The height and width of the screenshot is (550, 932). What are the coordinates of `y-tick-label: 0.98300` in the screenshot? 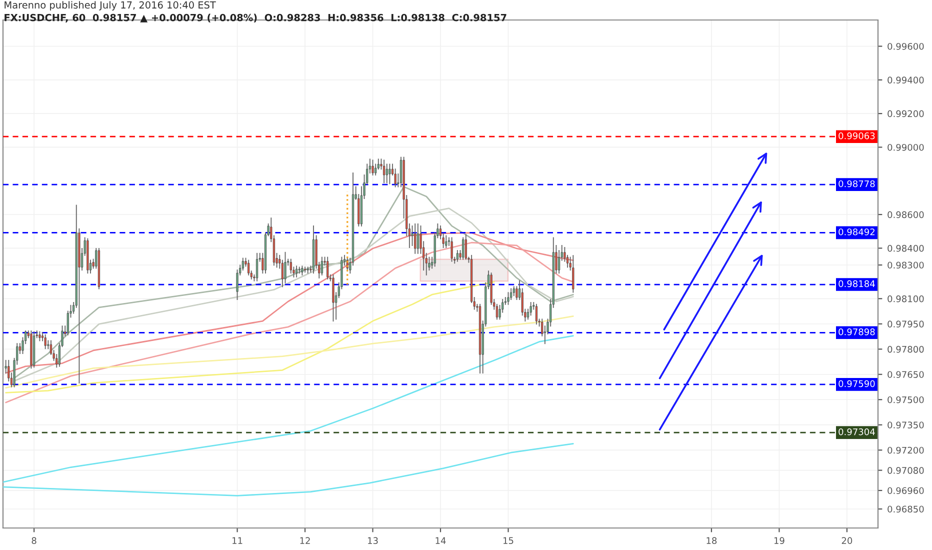 It's located at (906, 265).